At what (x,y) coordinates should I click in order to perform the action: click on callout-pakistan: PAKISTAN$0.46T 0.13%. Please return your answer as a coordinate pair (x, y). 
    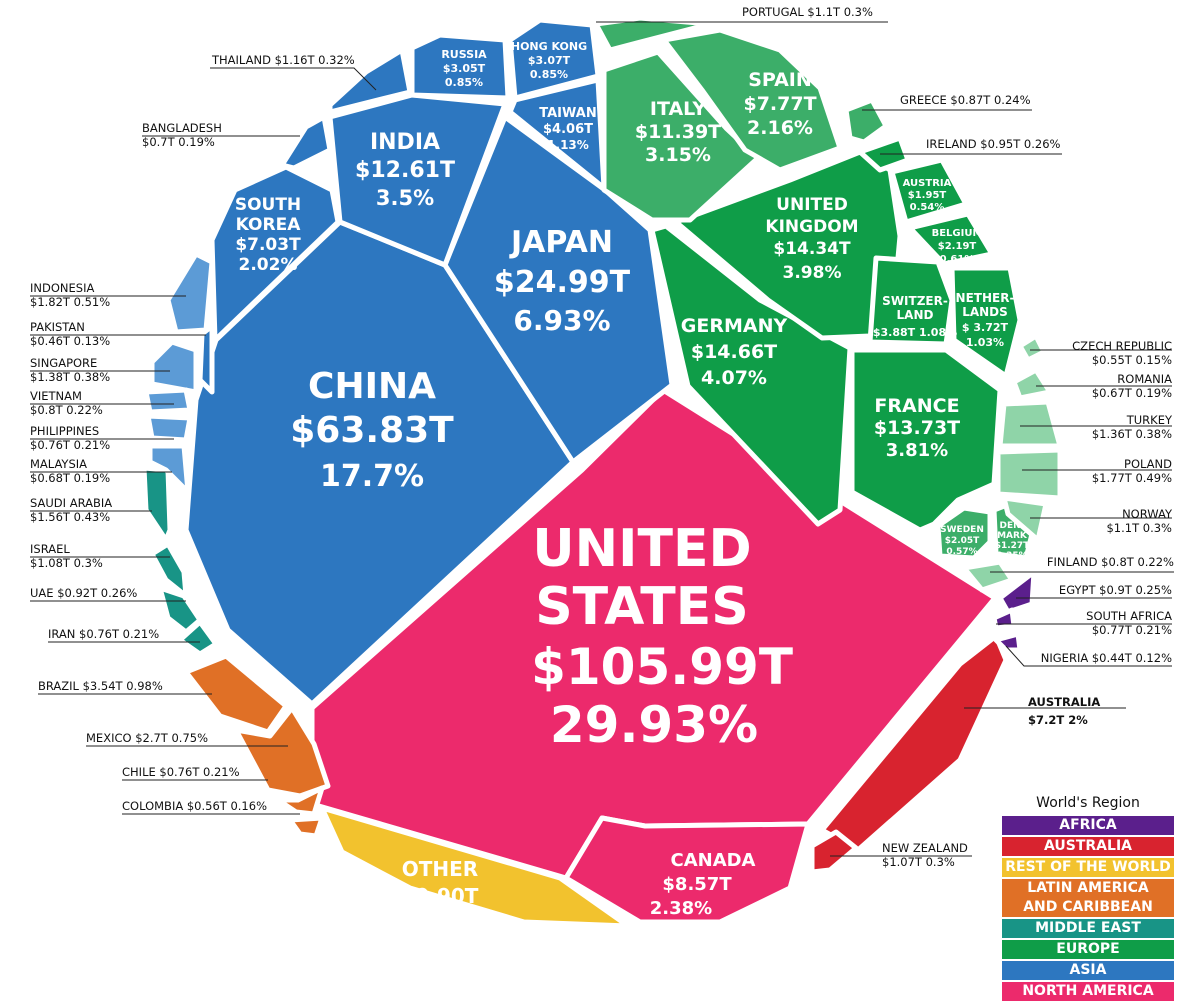
    Looking at the image, I should click on (118, 334).